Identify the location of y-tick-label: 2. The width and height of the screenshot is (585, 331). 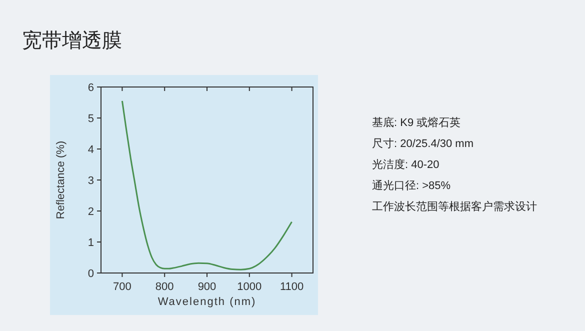
(91, 212).